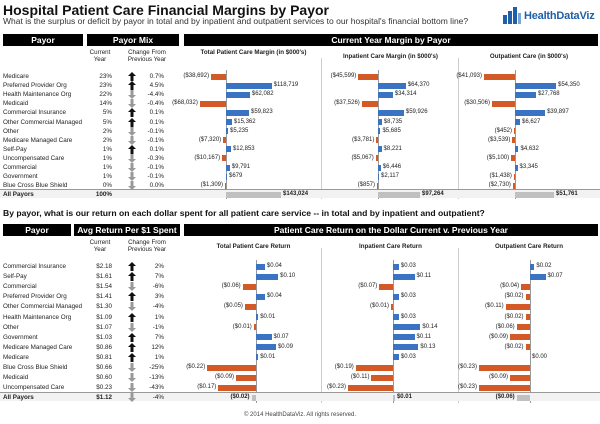 The height and width of the screenshot is (424, 600). I want to click on s2-change-value: -13%, so click(156, 378).